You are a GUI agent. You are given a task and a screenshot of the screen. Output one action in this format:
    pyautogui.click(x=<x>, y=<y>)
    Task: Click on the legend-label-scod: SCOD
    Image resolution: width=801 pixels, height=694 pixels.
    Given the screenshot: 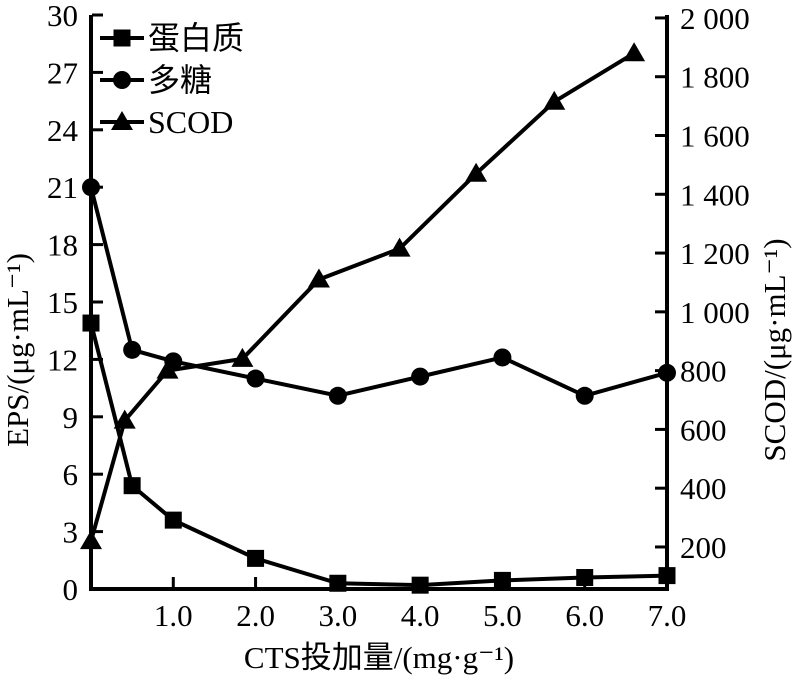 What is the action you would take?
    pyautogui.click(x=191, y=122)
    